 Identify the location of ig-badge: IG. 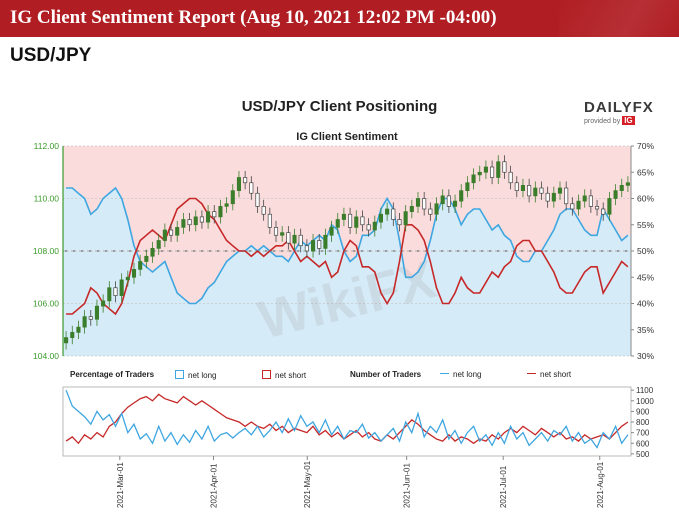
(628, 120).